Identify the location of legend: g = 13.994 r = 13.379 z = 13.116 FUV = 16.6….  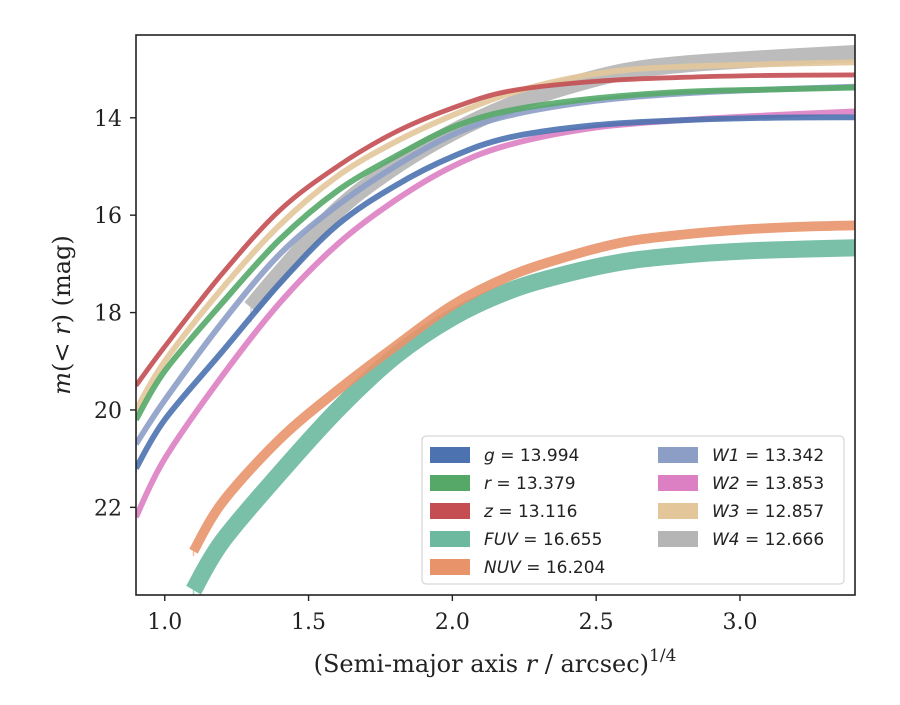
(633, 510).